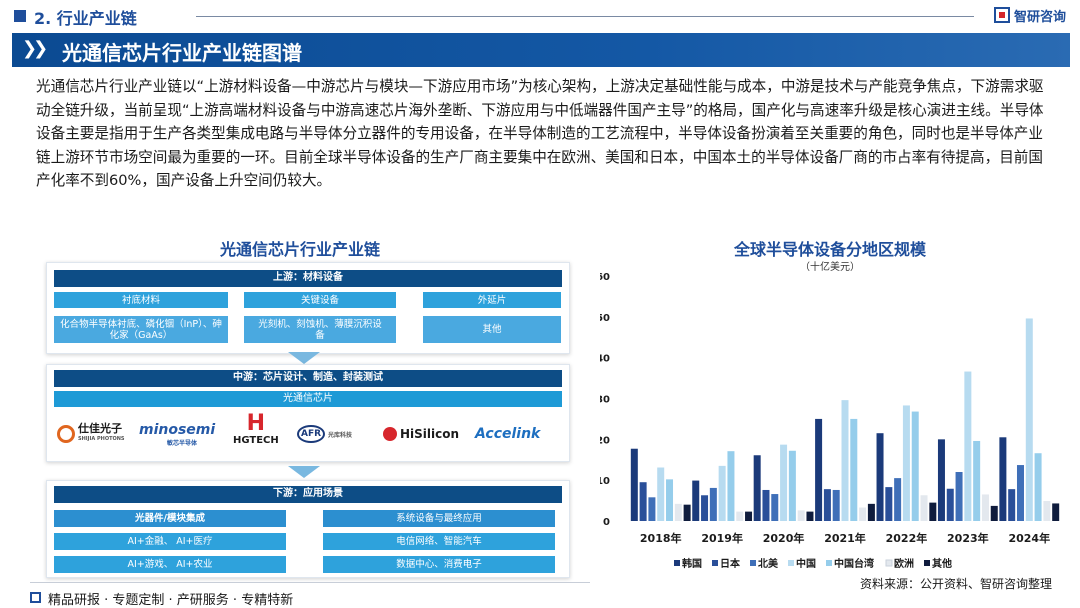 Image resolution: width=1080 pixels, height=608 pixels. I want to click on upstream-item-other: 其他, so click(492, 329).